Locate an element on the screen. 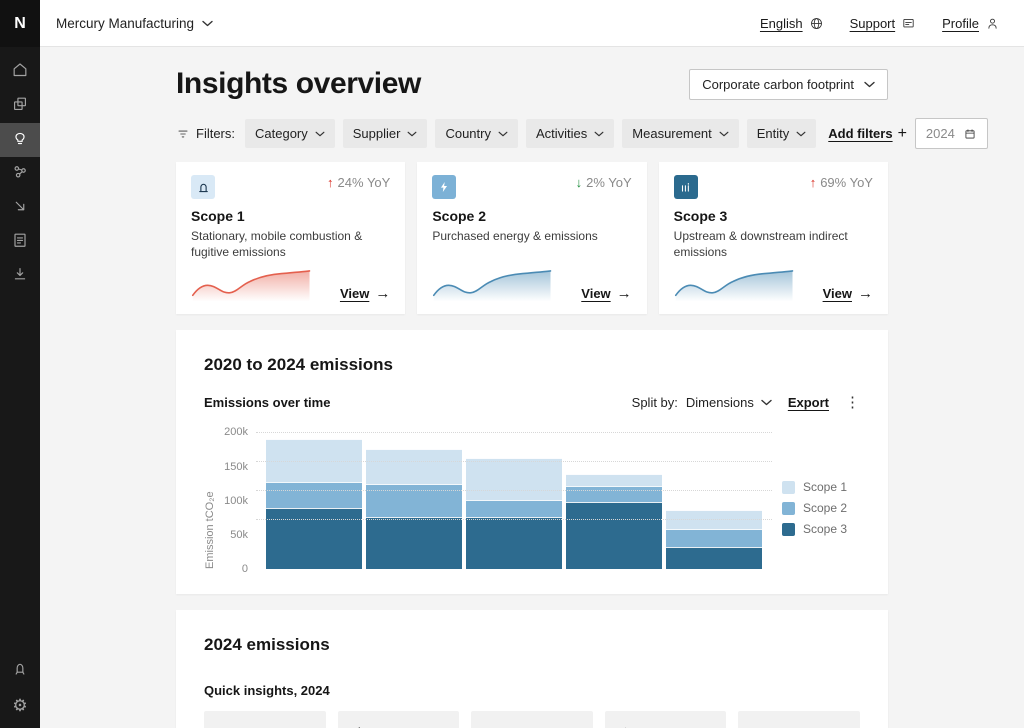 This screenshot has width=1024, height=728. scope-card-description: Purchased energy & emissions is located at coordinates (515, 236).